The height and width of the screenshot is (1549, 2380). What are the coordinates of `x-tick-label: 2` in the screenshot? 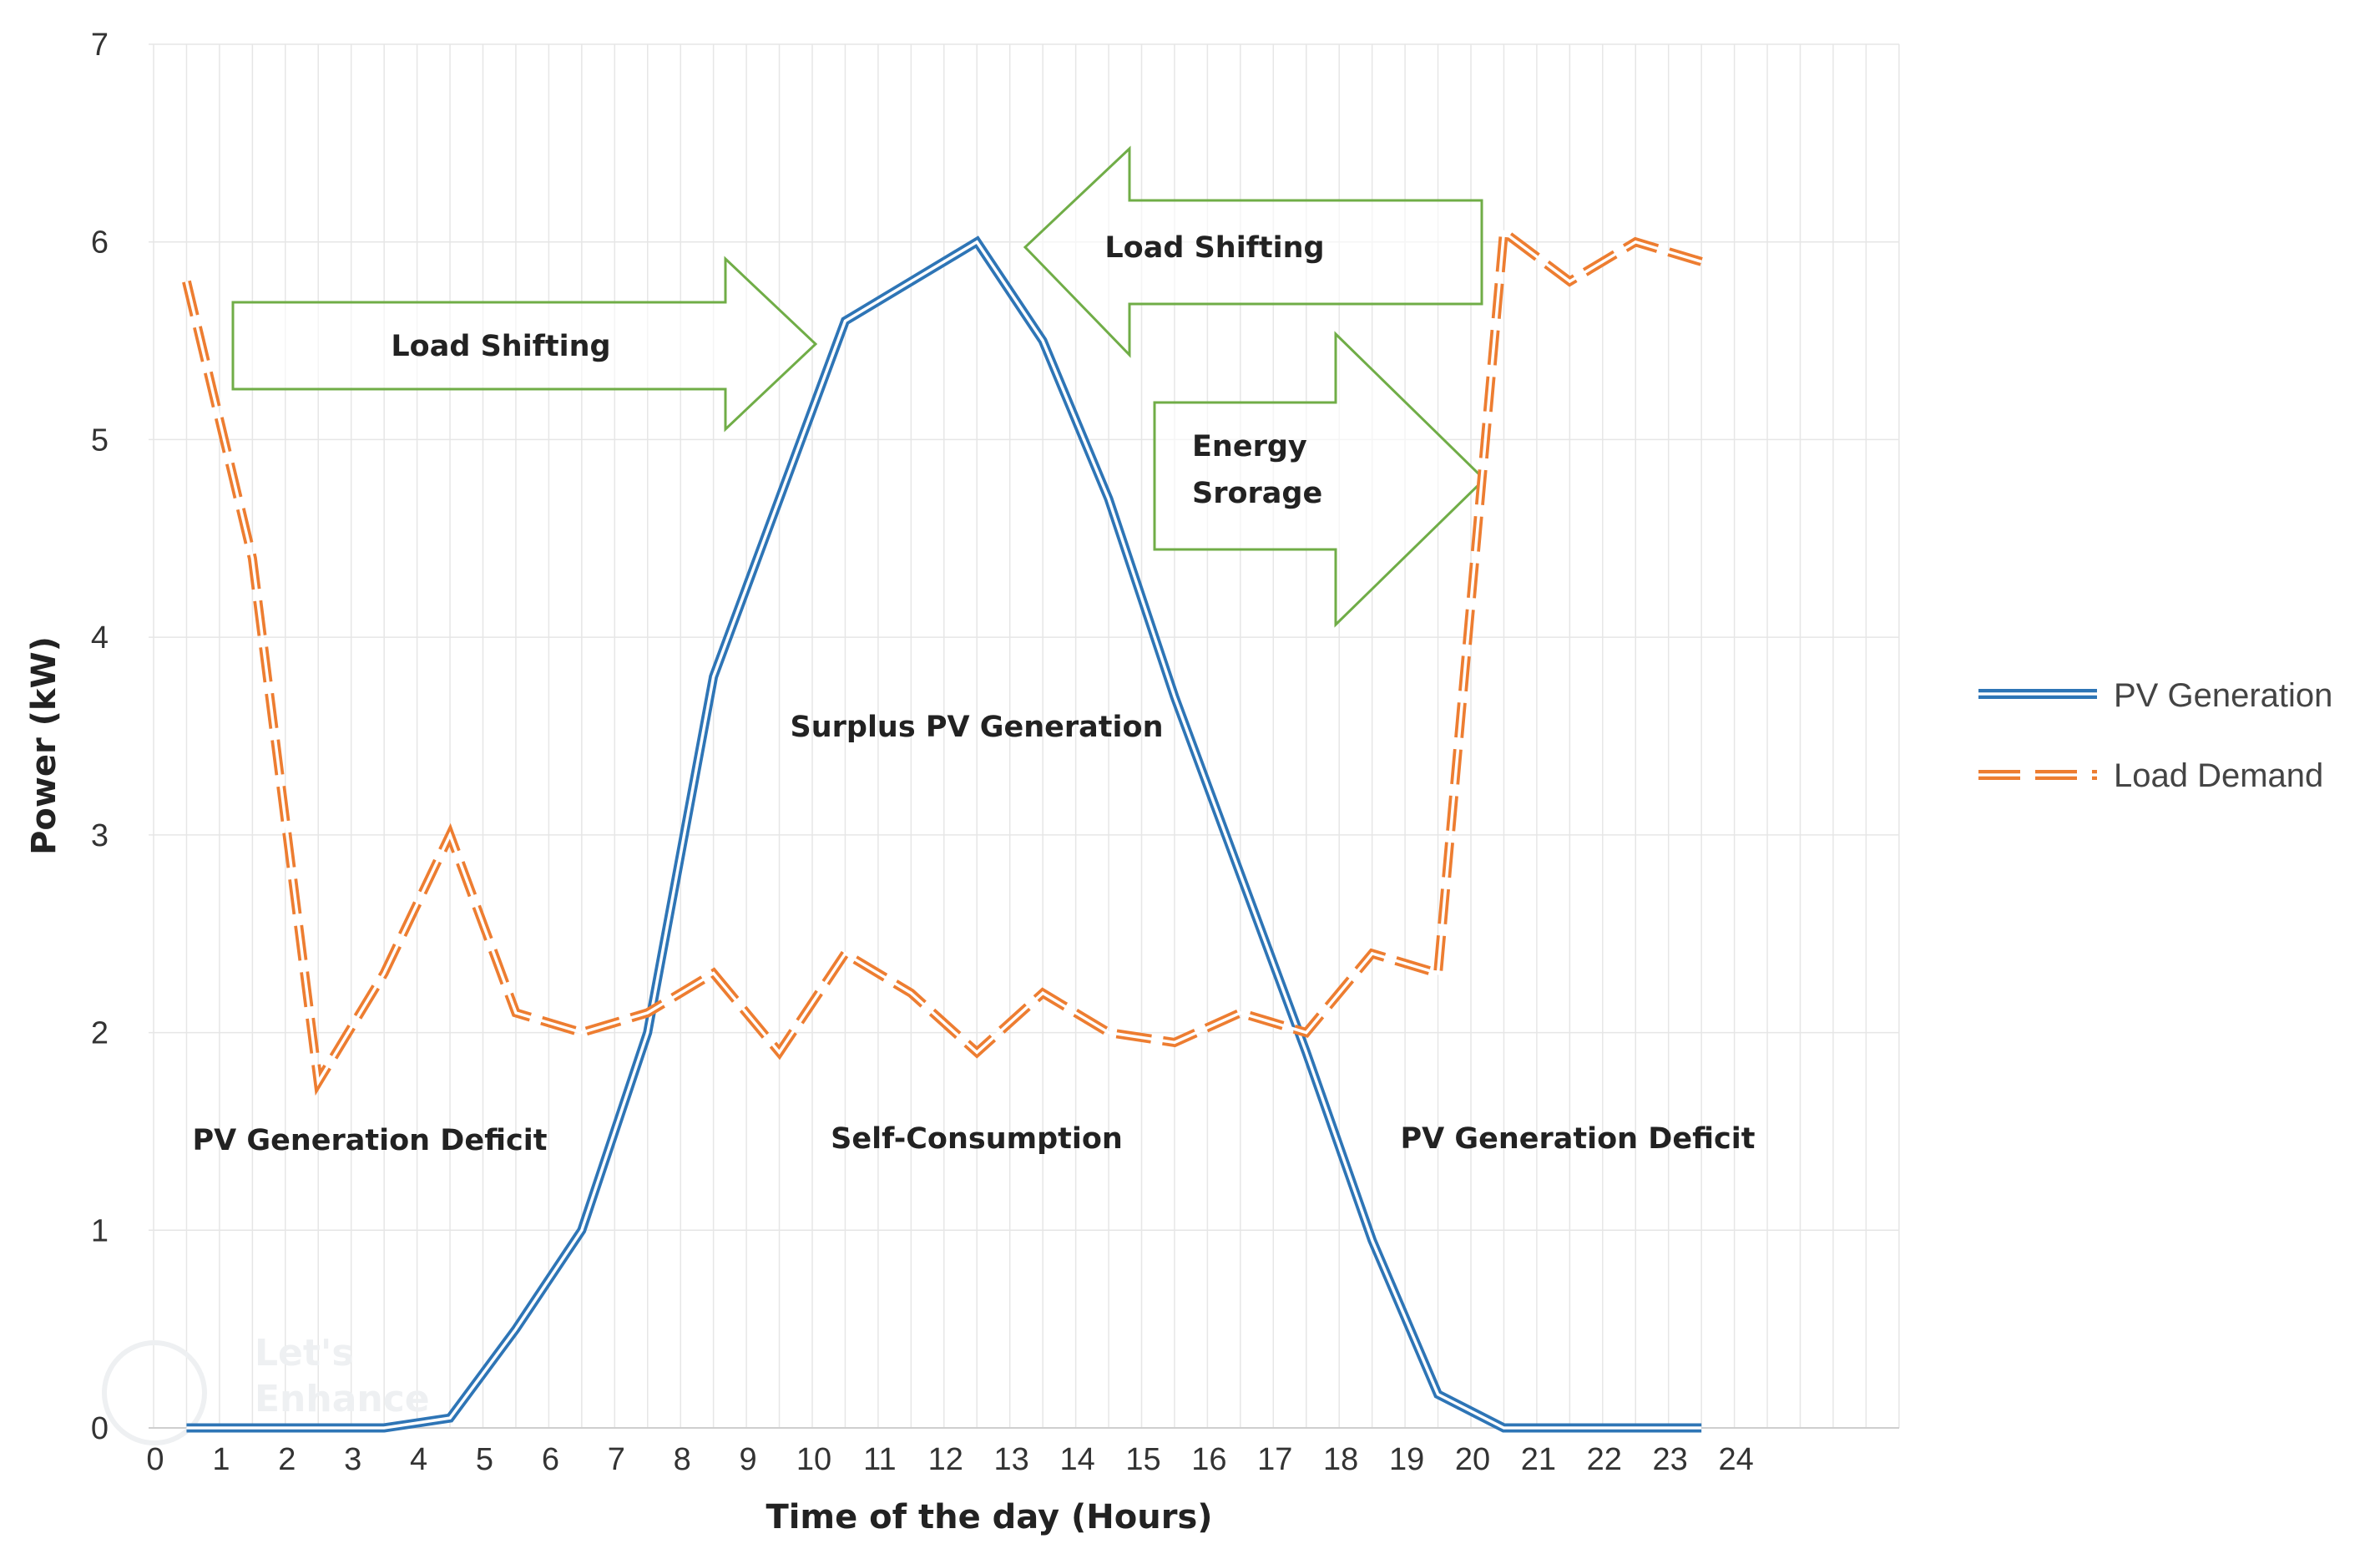 It's located at (287, 1459).